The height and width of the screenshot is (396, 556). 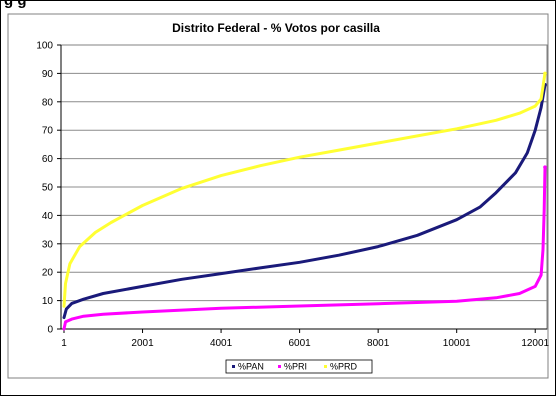 What do you see at coordinates (64, 343) in the screenshot?
I see `x-tick-label: 1` at bounding box center [64, 343].